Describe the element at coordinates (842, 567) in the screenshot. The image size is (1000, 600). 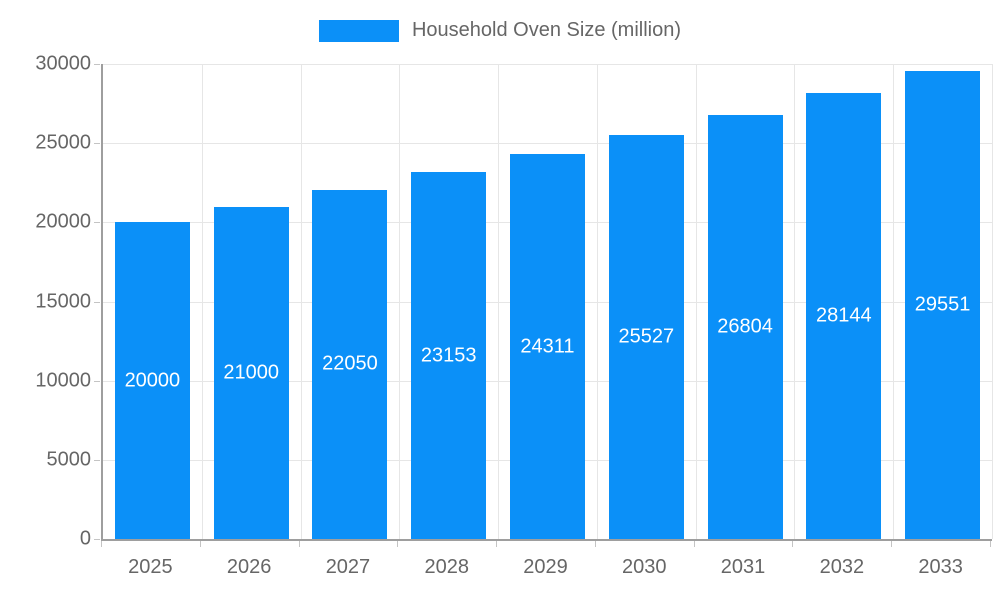
I see `x-tick-label: 2032` at that location.